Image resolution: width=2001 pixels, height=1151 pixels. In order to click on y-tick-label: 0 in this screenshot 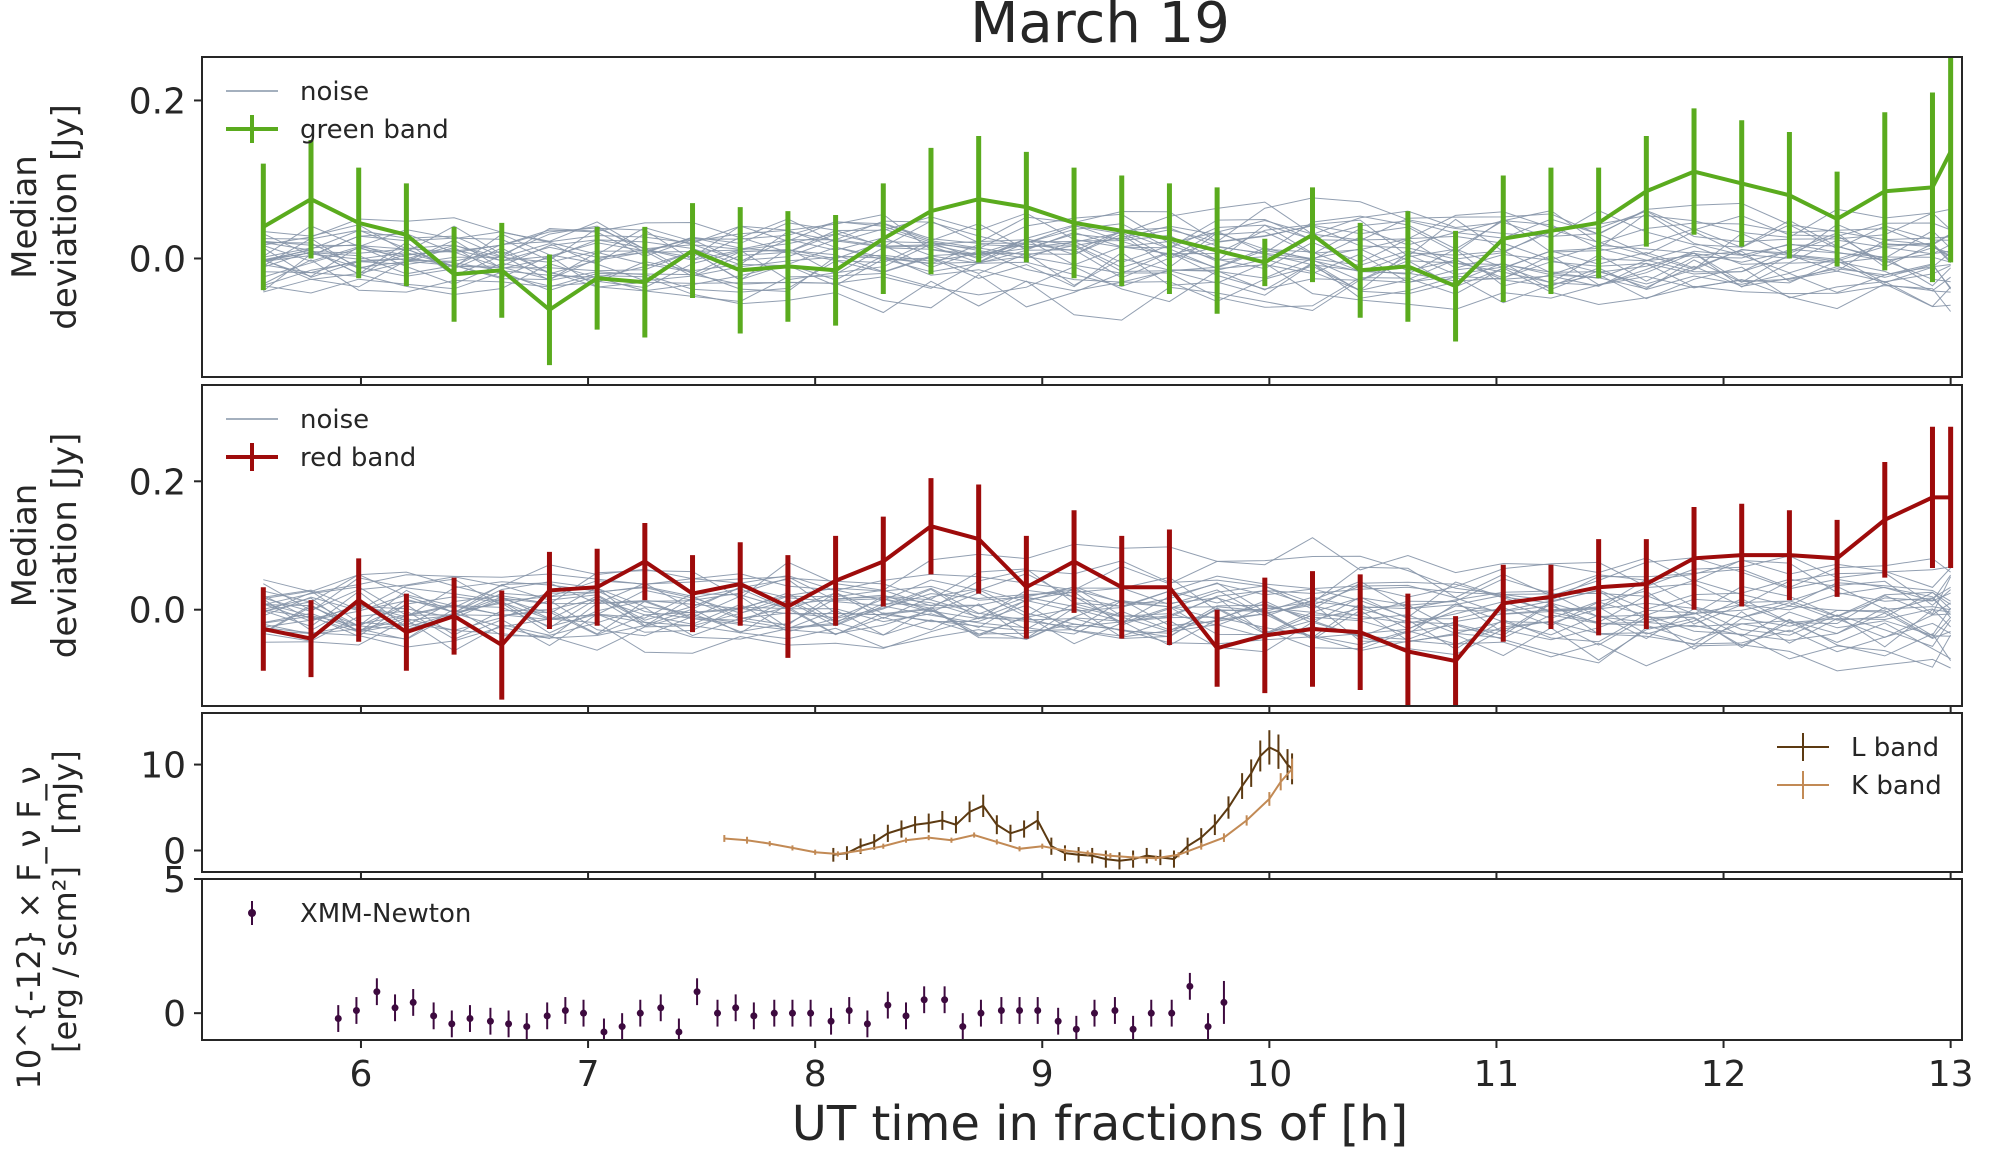, I will do `click(174, 852)`.